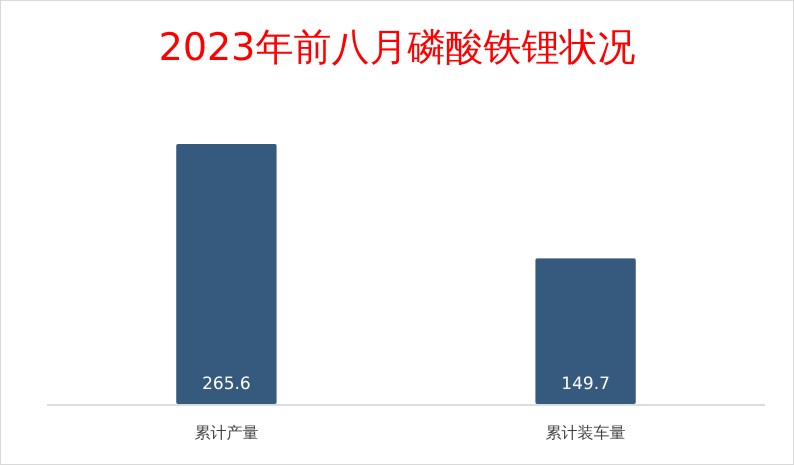  What do you see at coordinates (585, 384) in the screenshot?
I see `data-label: 149.7` at bounding box center [585, 384].